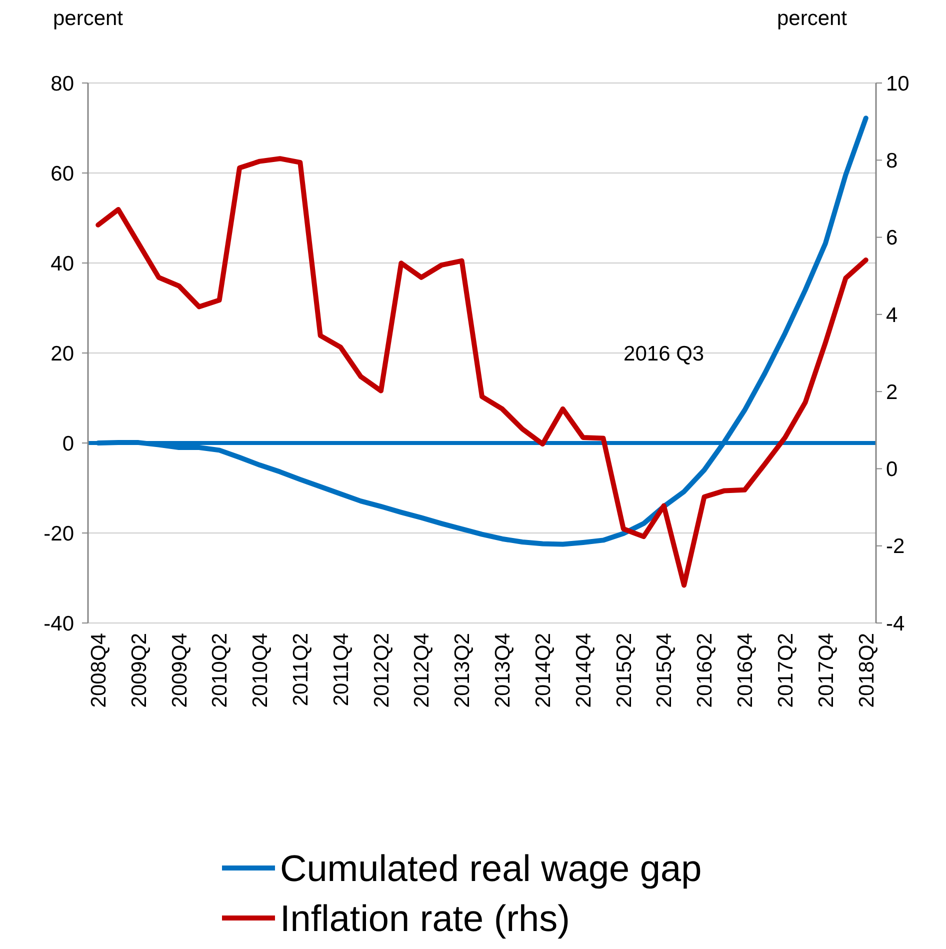 The width and height of the screenshot is (946, 949). Describe the element at coordinates (624, 670) in the screenshot. I see `x-tick-label: 2015Q2` at that location.